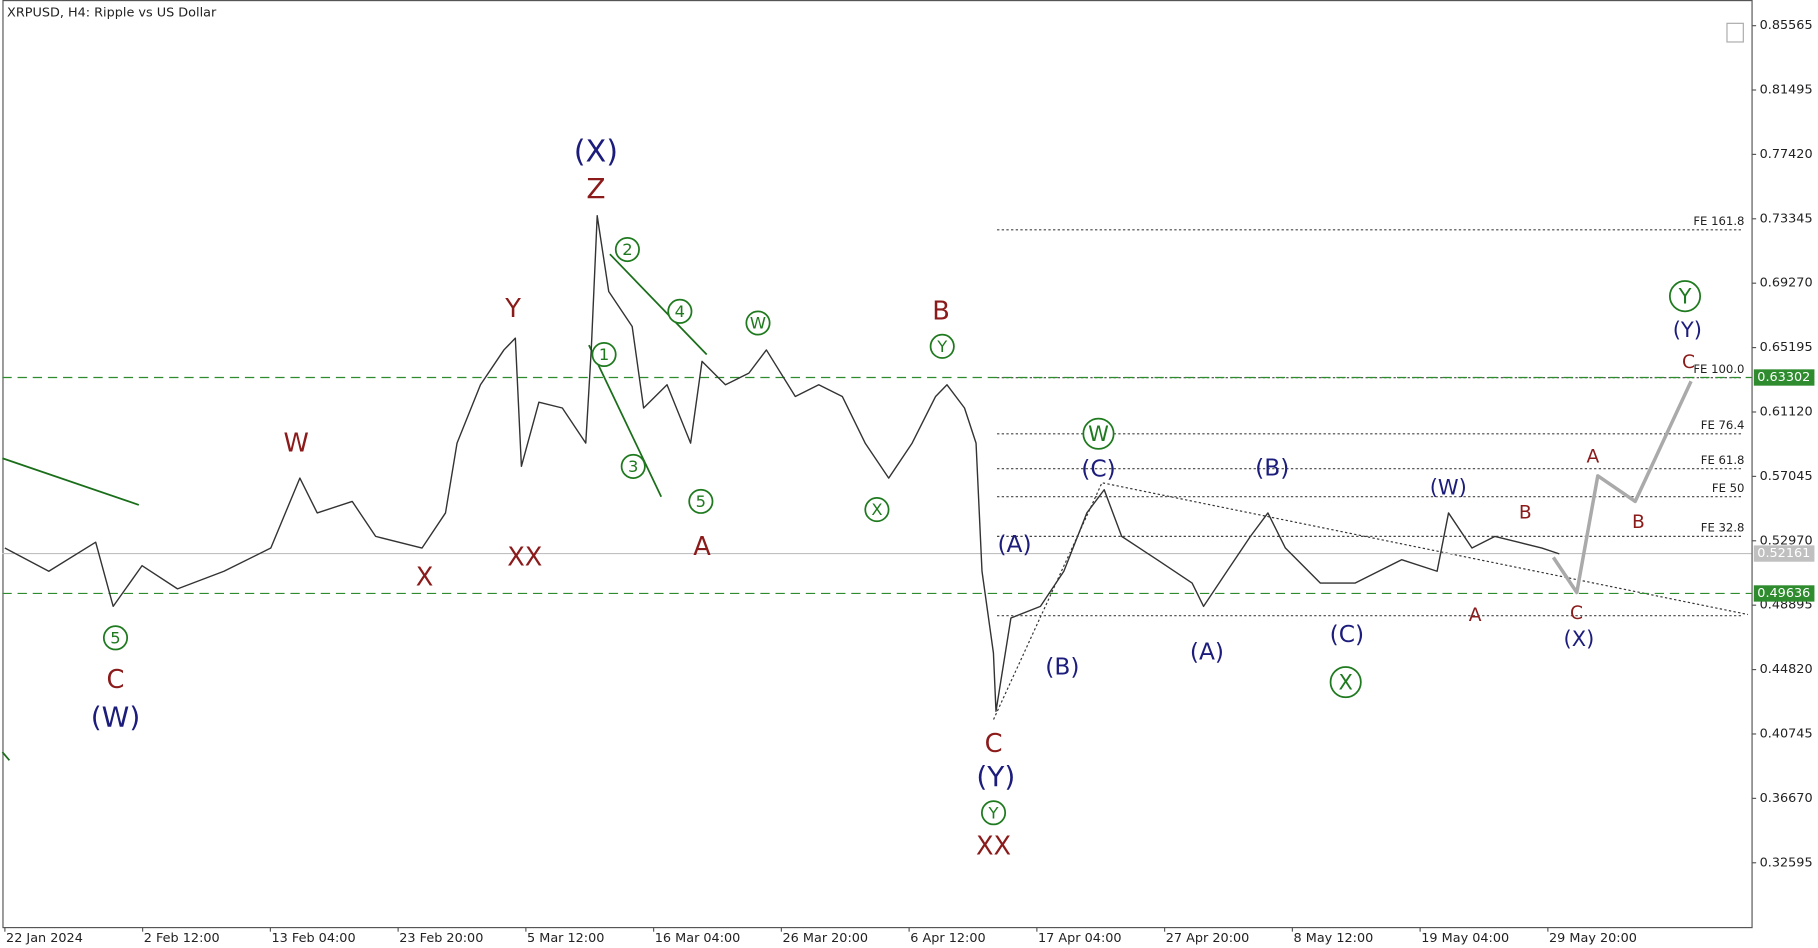  I want to click on y-tick-label: 0.32595, so click(1786, 862).